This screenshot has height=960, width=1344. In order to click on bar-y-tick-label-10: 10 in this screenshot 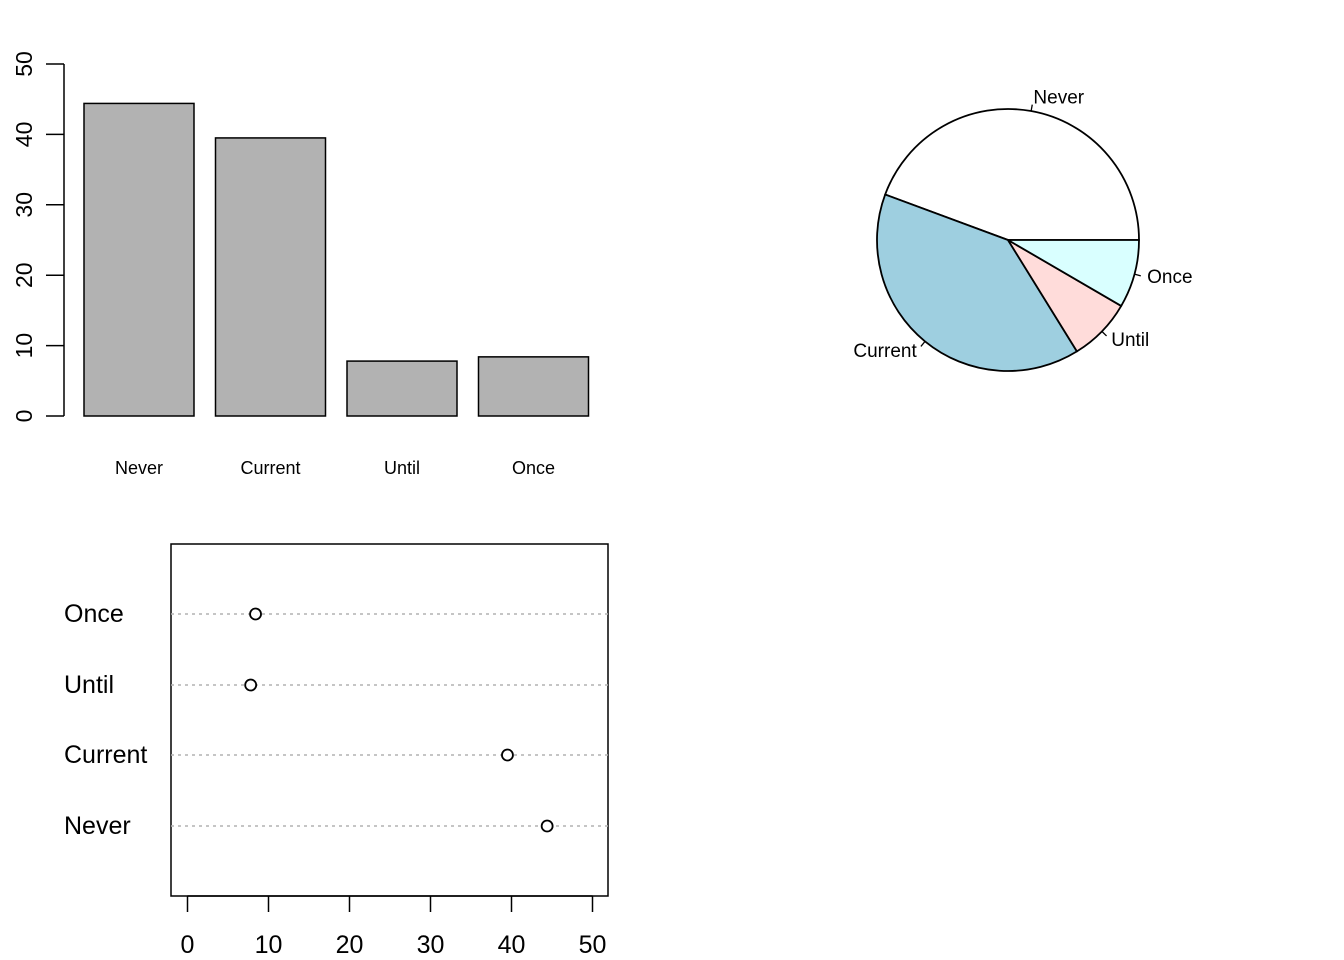, I will do `click(24, 346)`.